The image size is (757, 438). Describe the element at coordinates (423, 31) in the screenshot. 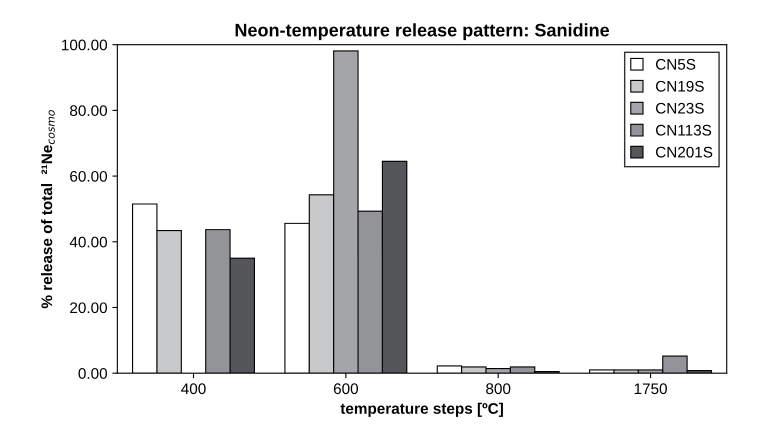

I see `chart-title: Neon-temperature release pattern: Sanidine` at that location.